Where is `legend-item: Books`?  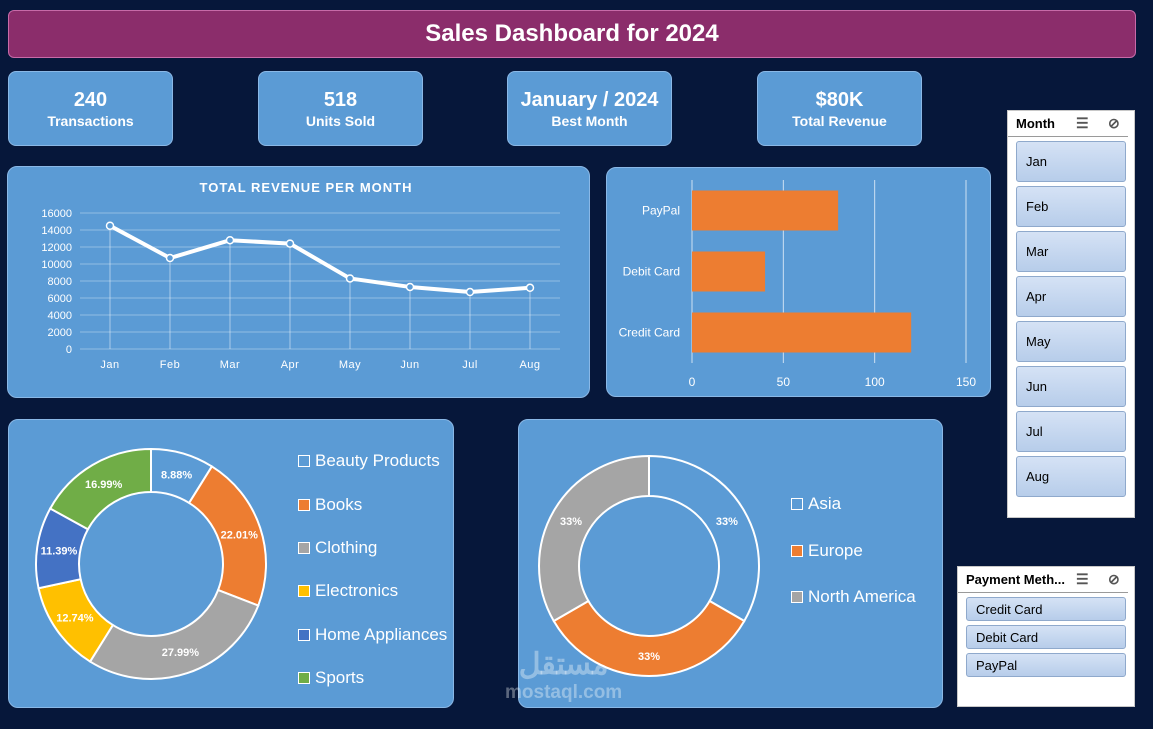 legend-item: Books is located at coordinates (330, 505).